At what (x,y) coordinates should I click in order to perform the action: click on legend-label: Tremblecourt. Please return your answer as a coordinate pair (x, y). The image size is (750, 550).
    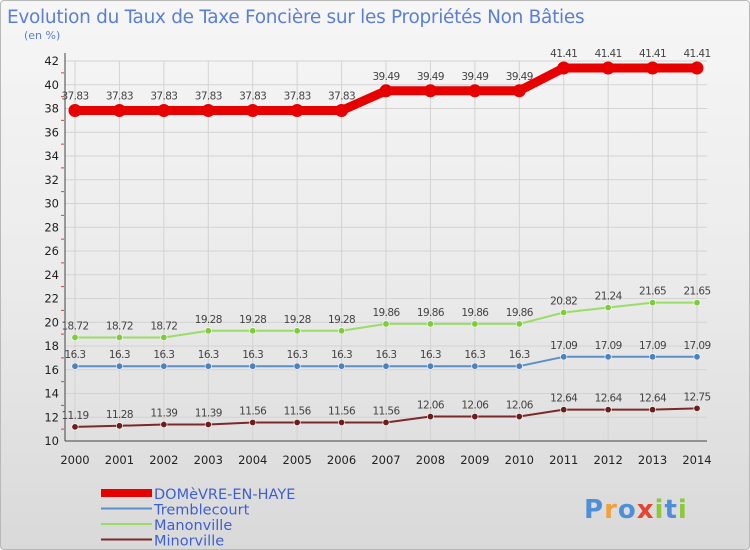
    Looking at the image, I should click on (201, 511).